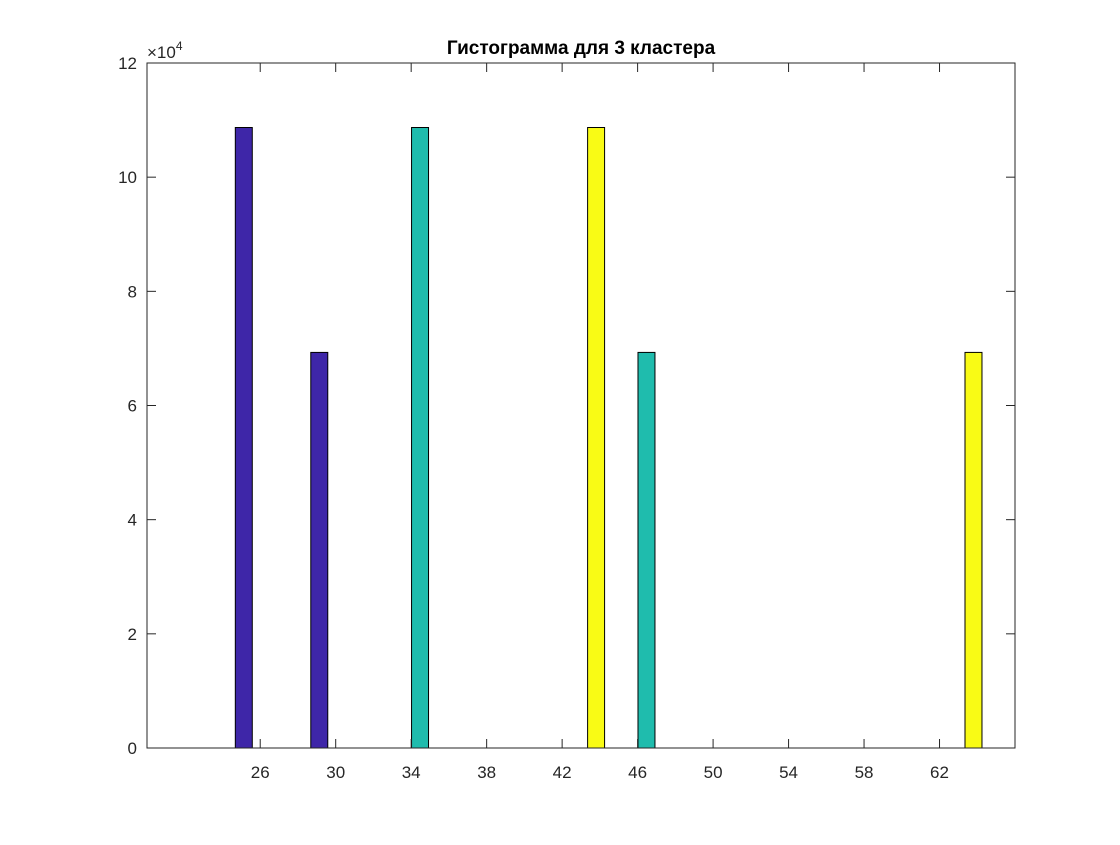 This screenshot has width=1120, height=845. What do you see at coordinates (132, 520) in the screenshot?
I see `y-tick-label-2: 4` at bounding box center [132, 520].